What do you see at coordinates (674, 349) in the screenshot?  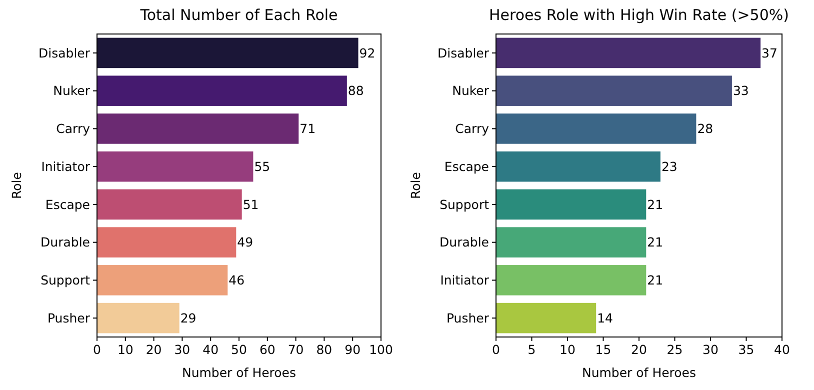 I see `x-tick-label: 25` at bounding box center [674, 349].